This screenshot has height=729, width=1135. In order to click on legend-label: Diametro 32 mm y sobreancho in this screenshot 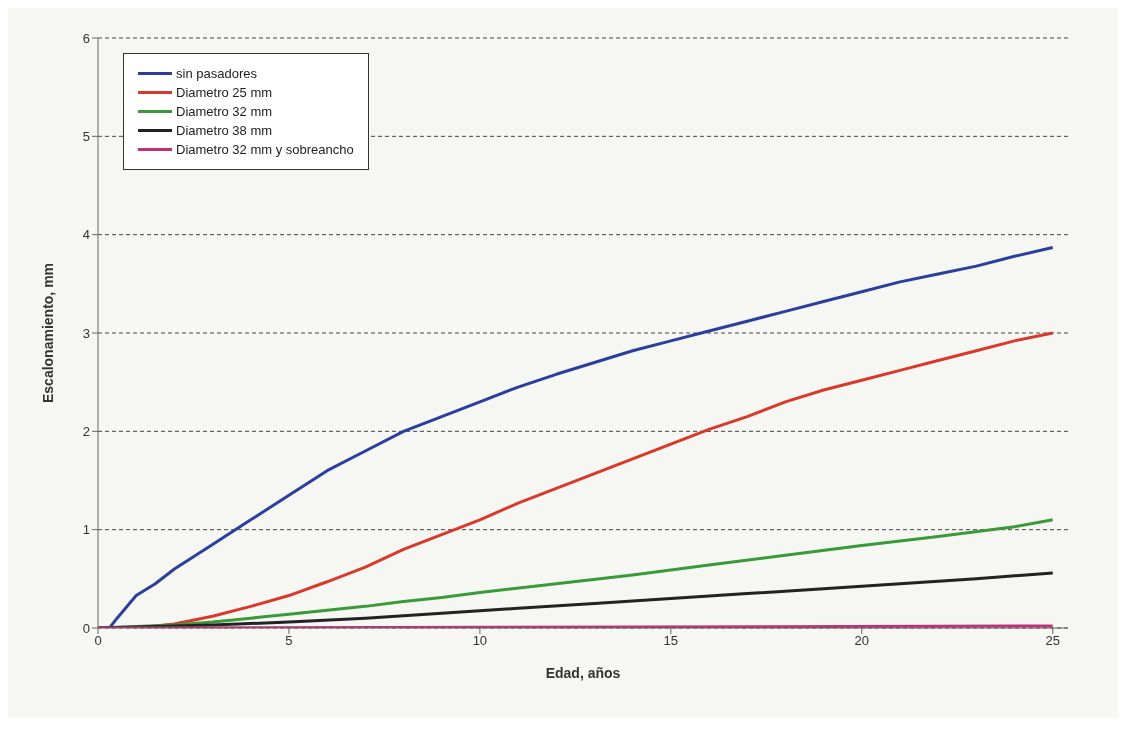, I will do `click(265, 149)`.